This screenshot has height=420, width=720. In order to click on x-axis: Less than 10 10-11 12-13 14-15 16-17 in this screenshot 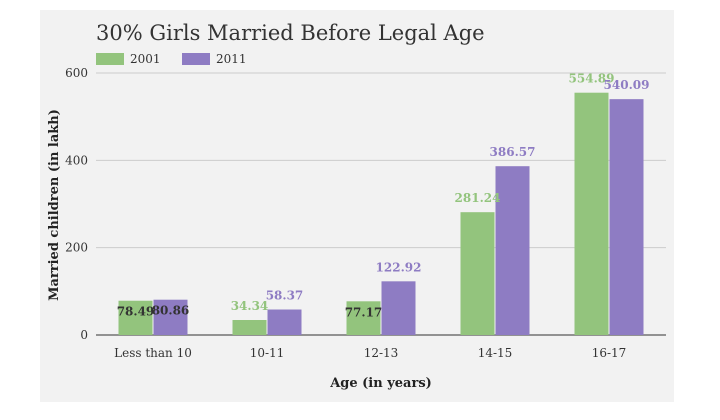, I will do `click(370, 353)`.